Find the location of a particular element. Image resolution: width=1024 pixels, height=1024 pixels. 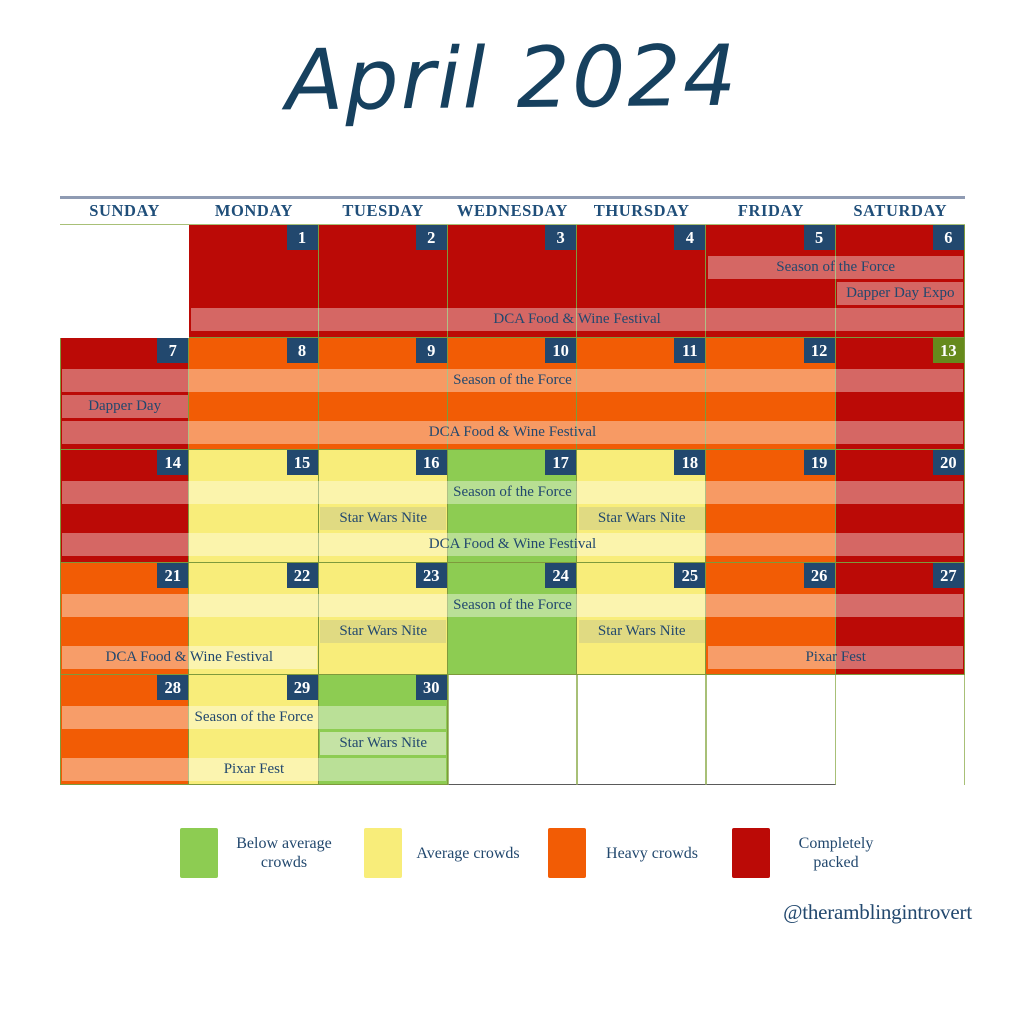

calendar-day-cell: 2 is located at coordinates (383, 281).